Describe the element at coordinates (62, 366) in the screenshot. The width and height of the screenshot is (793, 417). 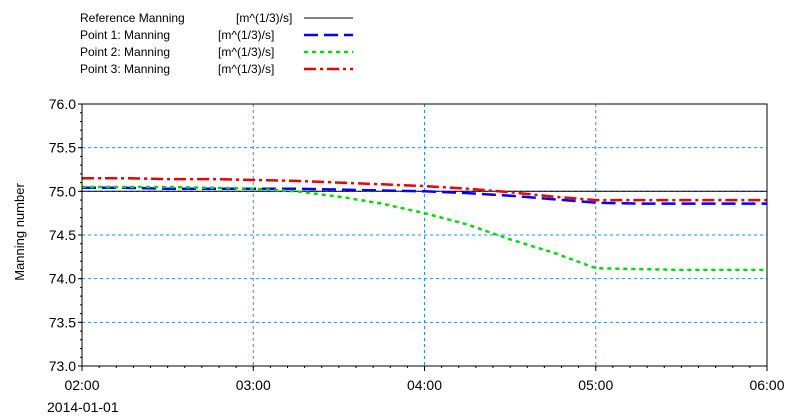
I see `y-tick-label: 73.0` at that location.